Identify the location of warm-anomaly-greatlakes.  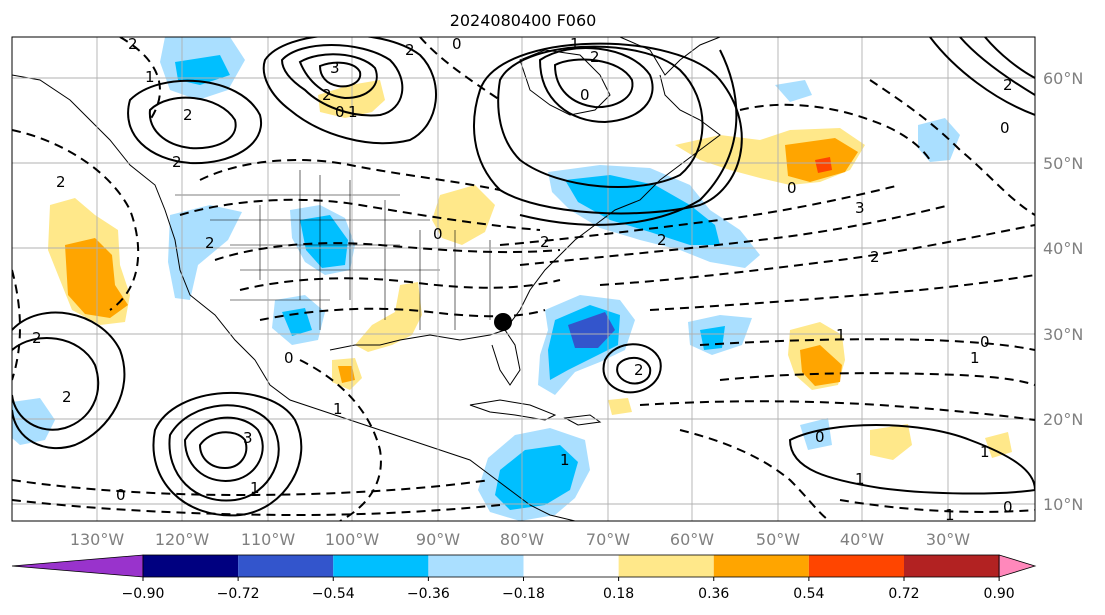
(463, 215).